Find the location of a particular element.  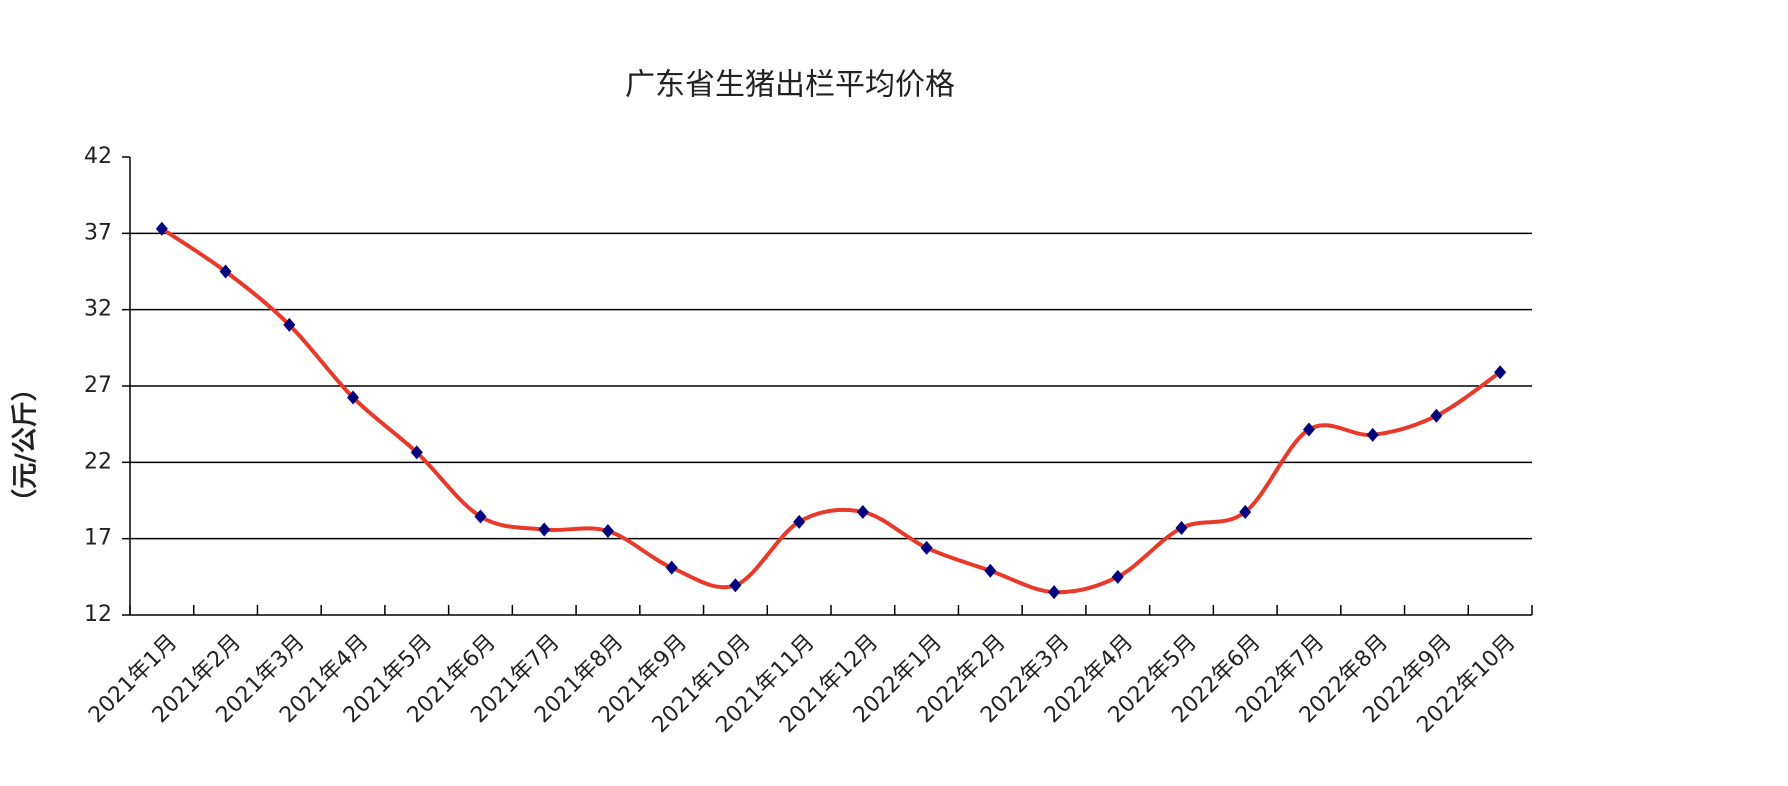

y-tick-label: 32 is located at coordinates (98, 309).